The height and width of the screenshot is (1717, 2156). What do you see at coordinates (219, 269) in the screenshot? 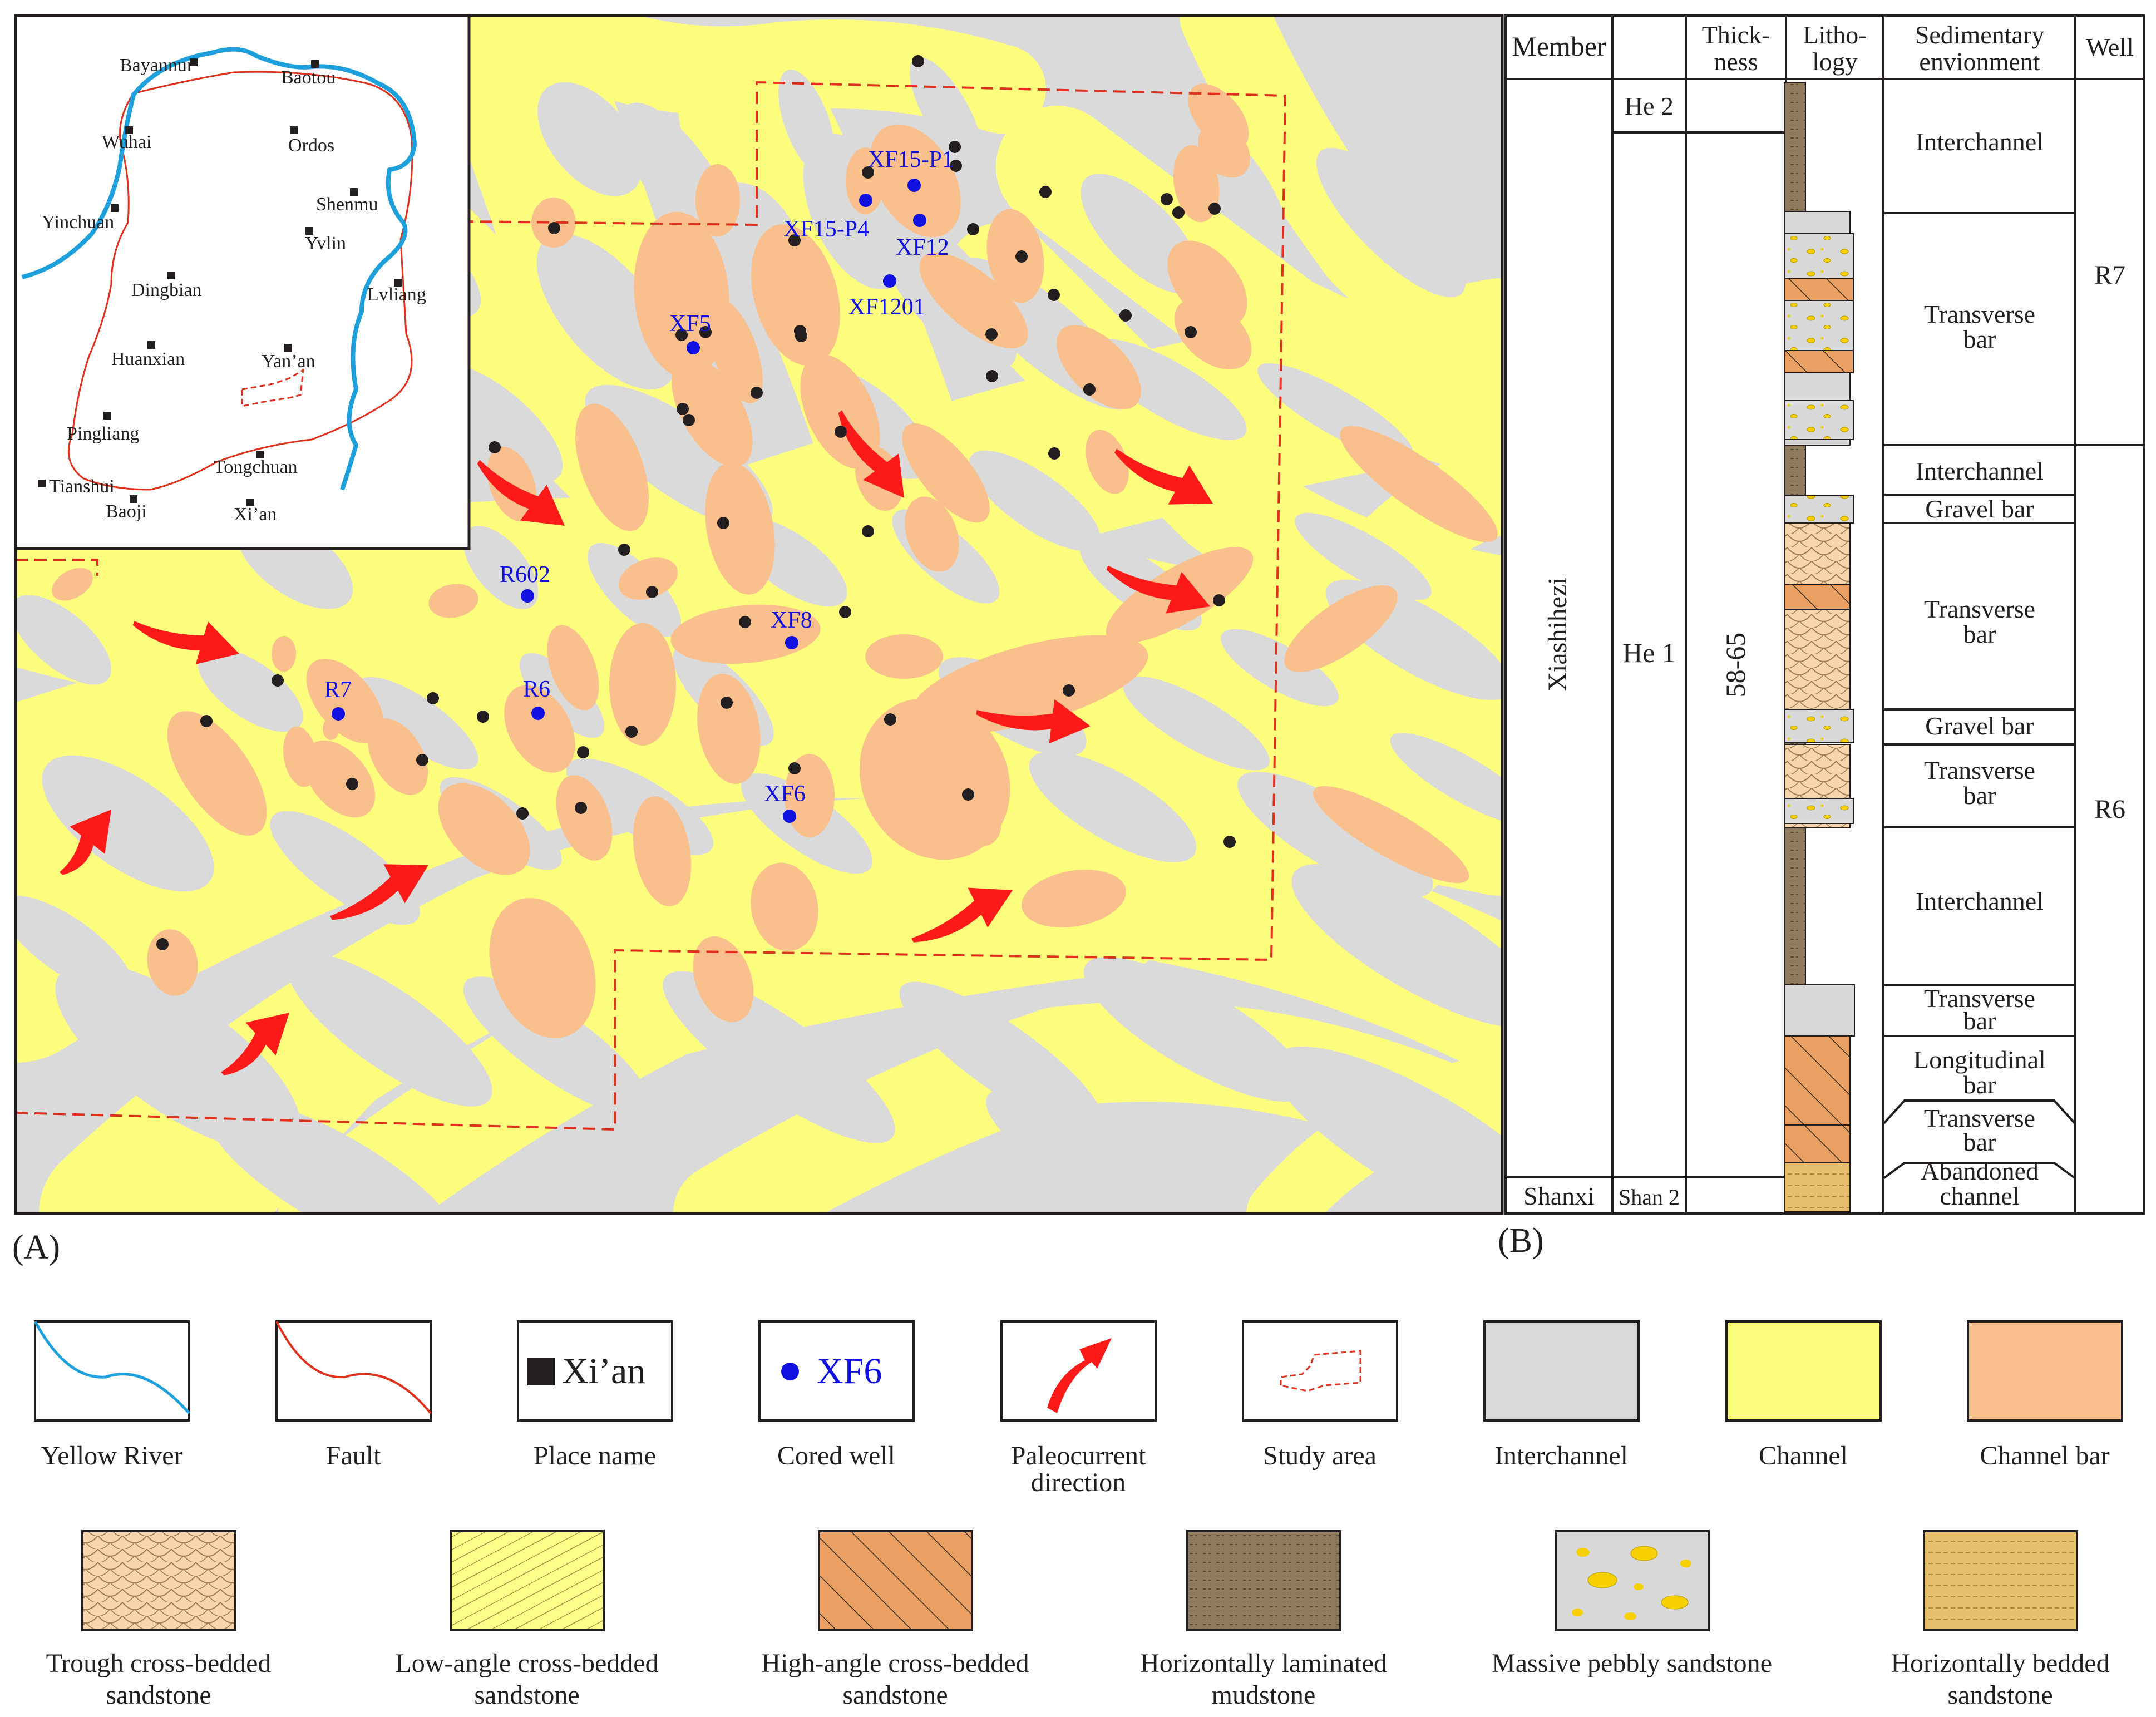
I see `yellow-river` at bounding box center [219, 269].